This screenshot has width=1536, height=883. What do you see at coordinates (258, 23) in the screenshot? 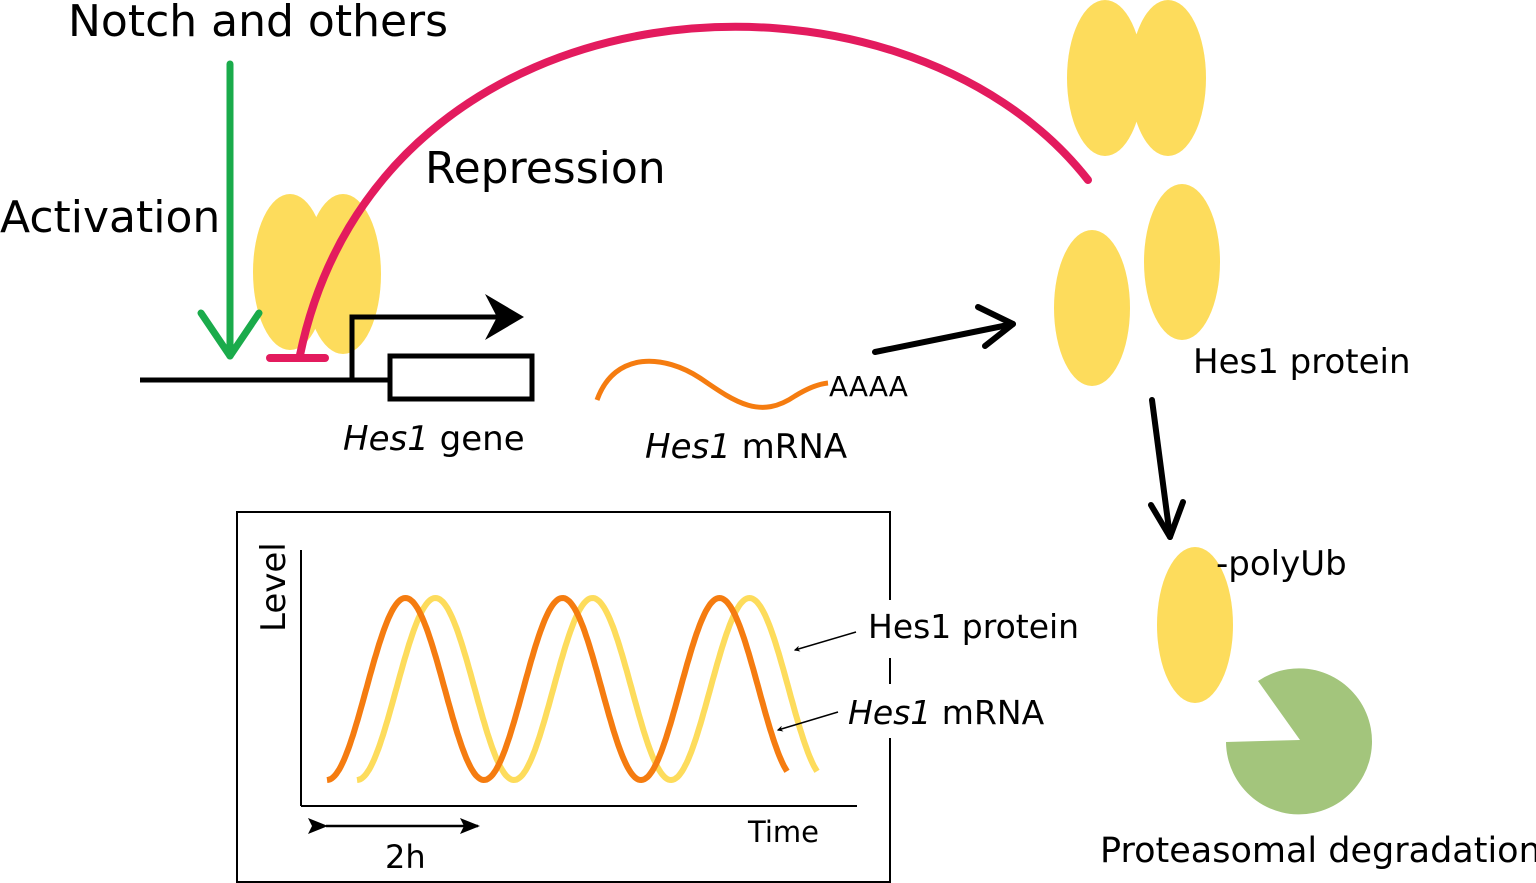
I see `notch-label: Notch and others` at bounding box center [258, 23].